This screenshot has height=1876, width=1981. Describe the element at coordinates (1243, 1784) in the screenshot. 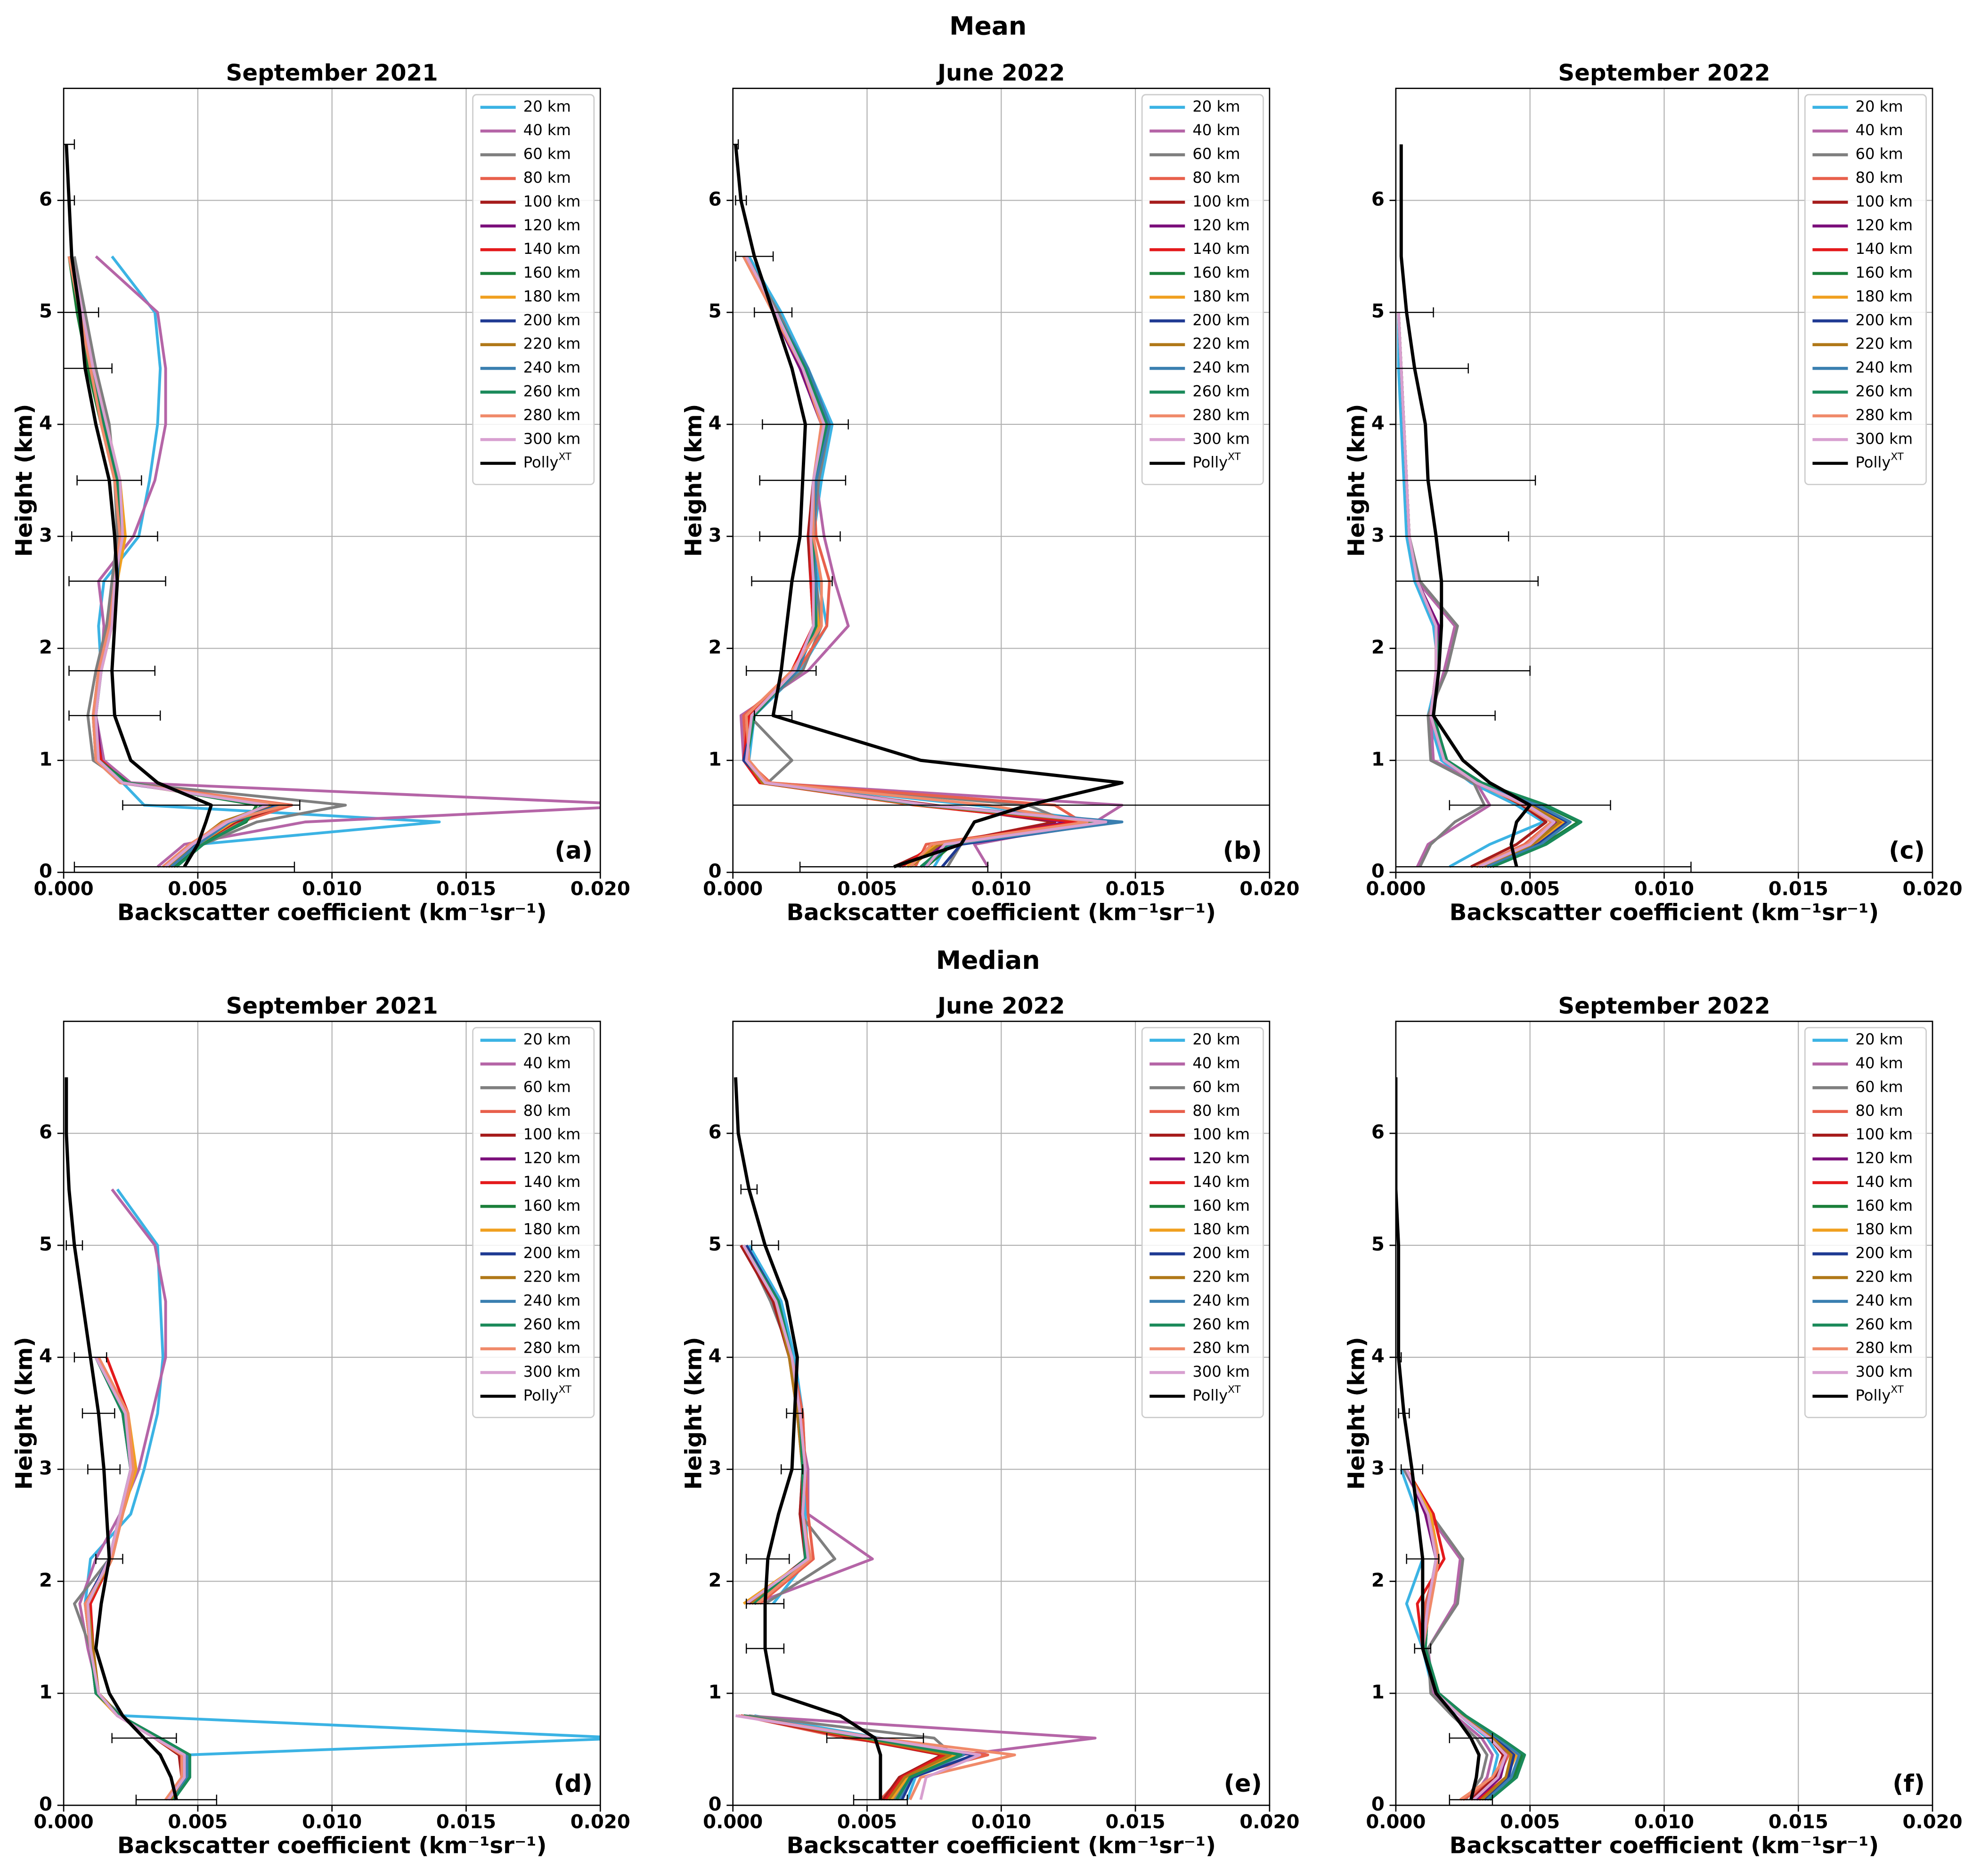

I see `panel-label: (e)` at that location.